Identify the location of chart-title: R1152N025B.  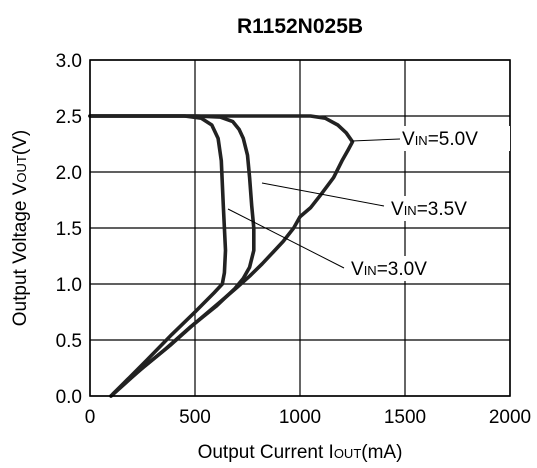
(300, 26).